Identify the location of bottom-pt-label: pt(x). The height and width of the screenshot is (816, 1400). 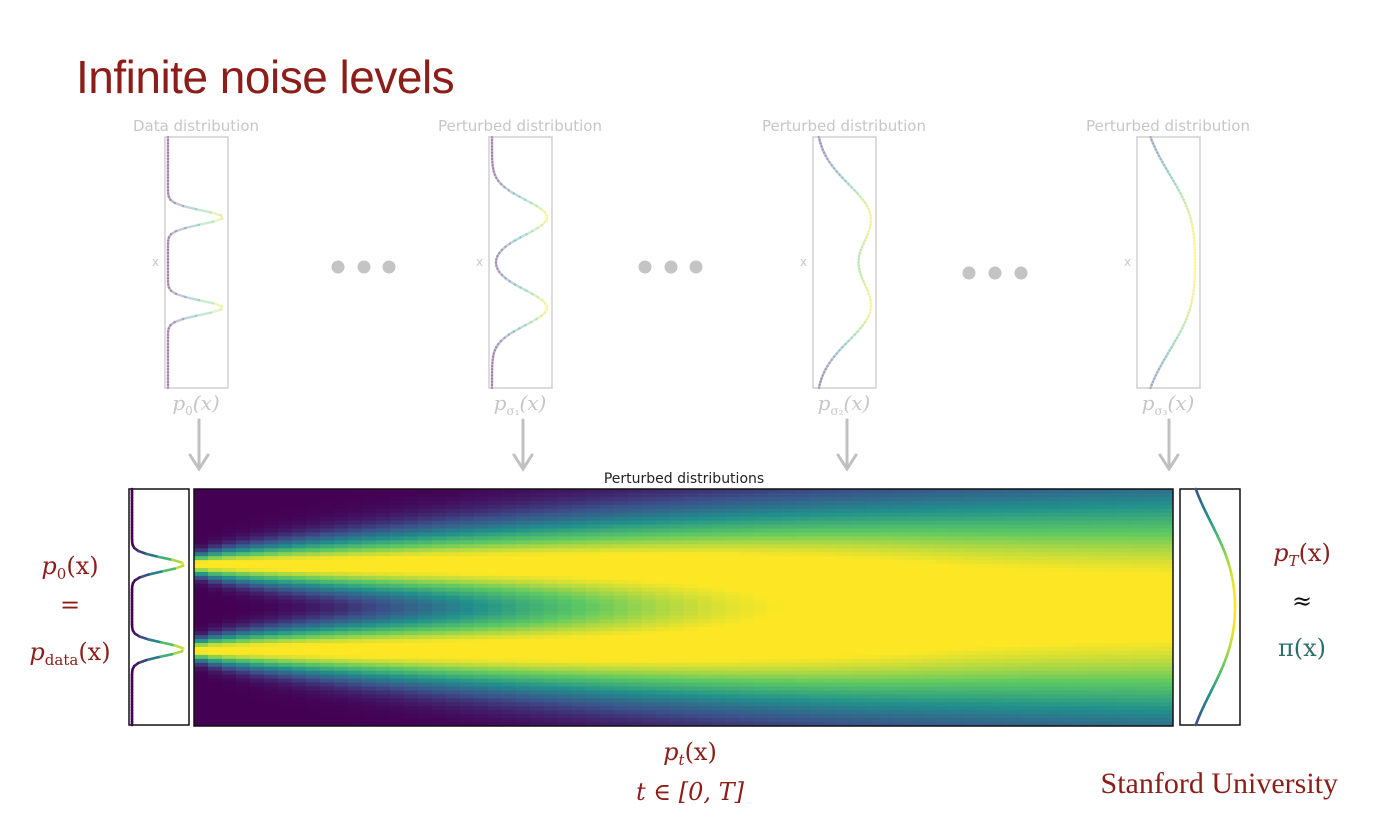
(690, 753).